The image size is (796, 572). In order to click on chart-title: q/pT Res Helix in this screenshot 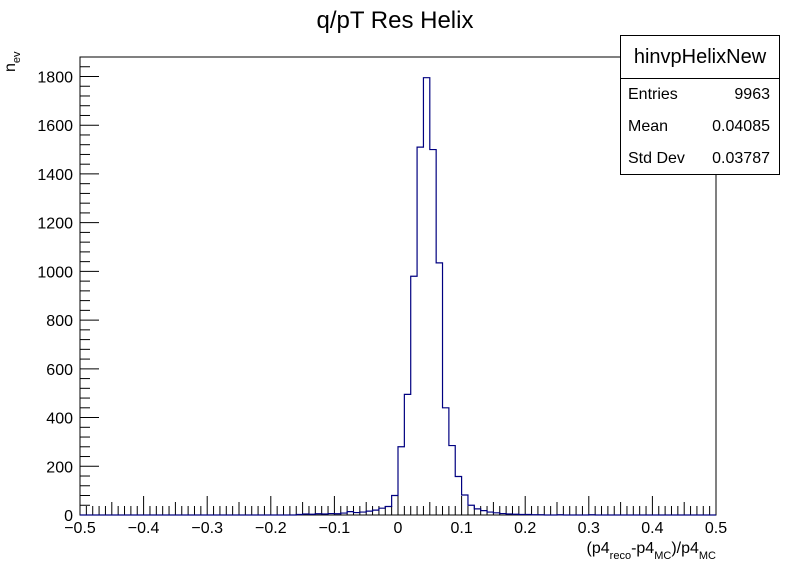, I will do `click(395, 20)`.